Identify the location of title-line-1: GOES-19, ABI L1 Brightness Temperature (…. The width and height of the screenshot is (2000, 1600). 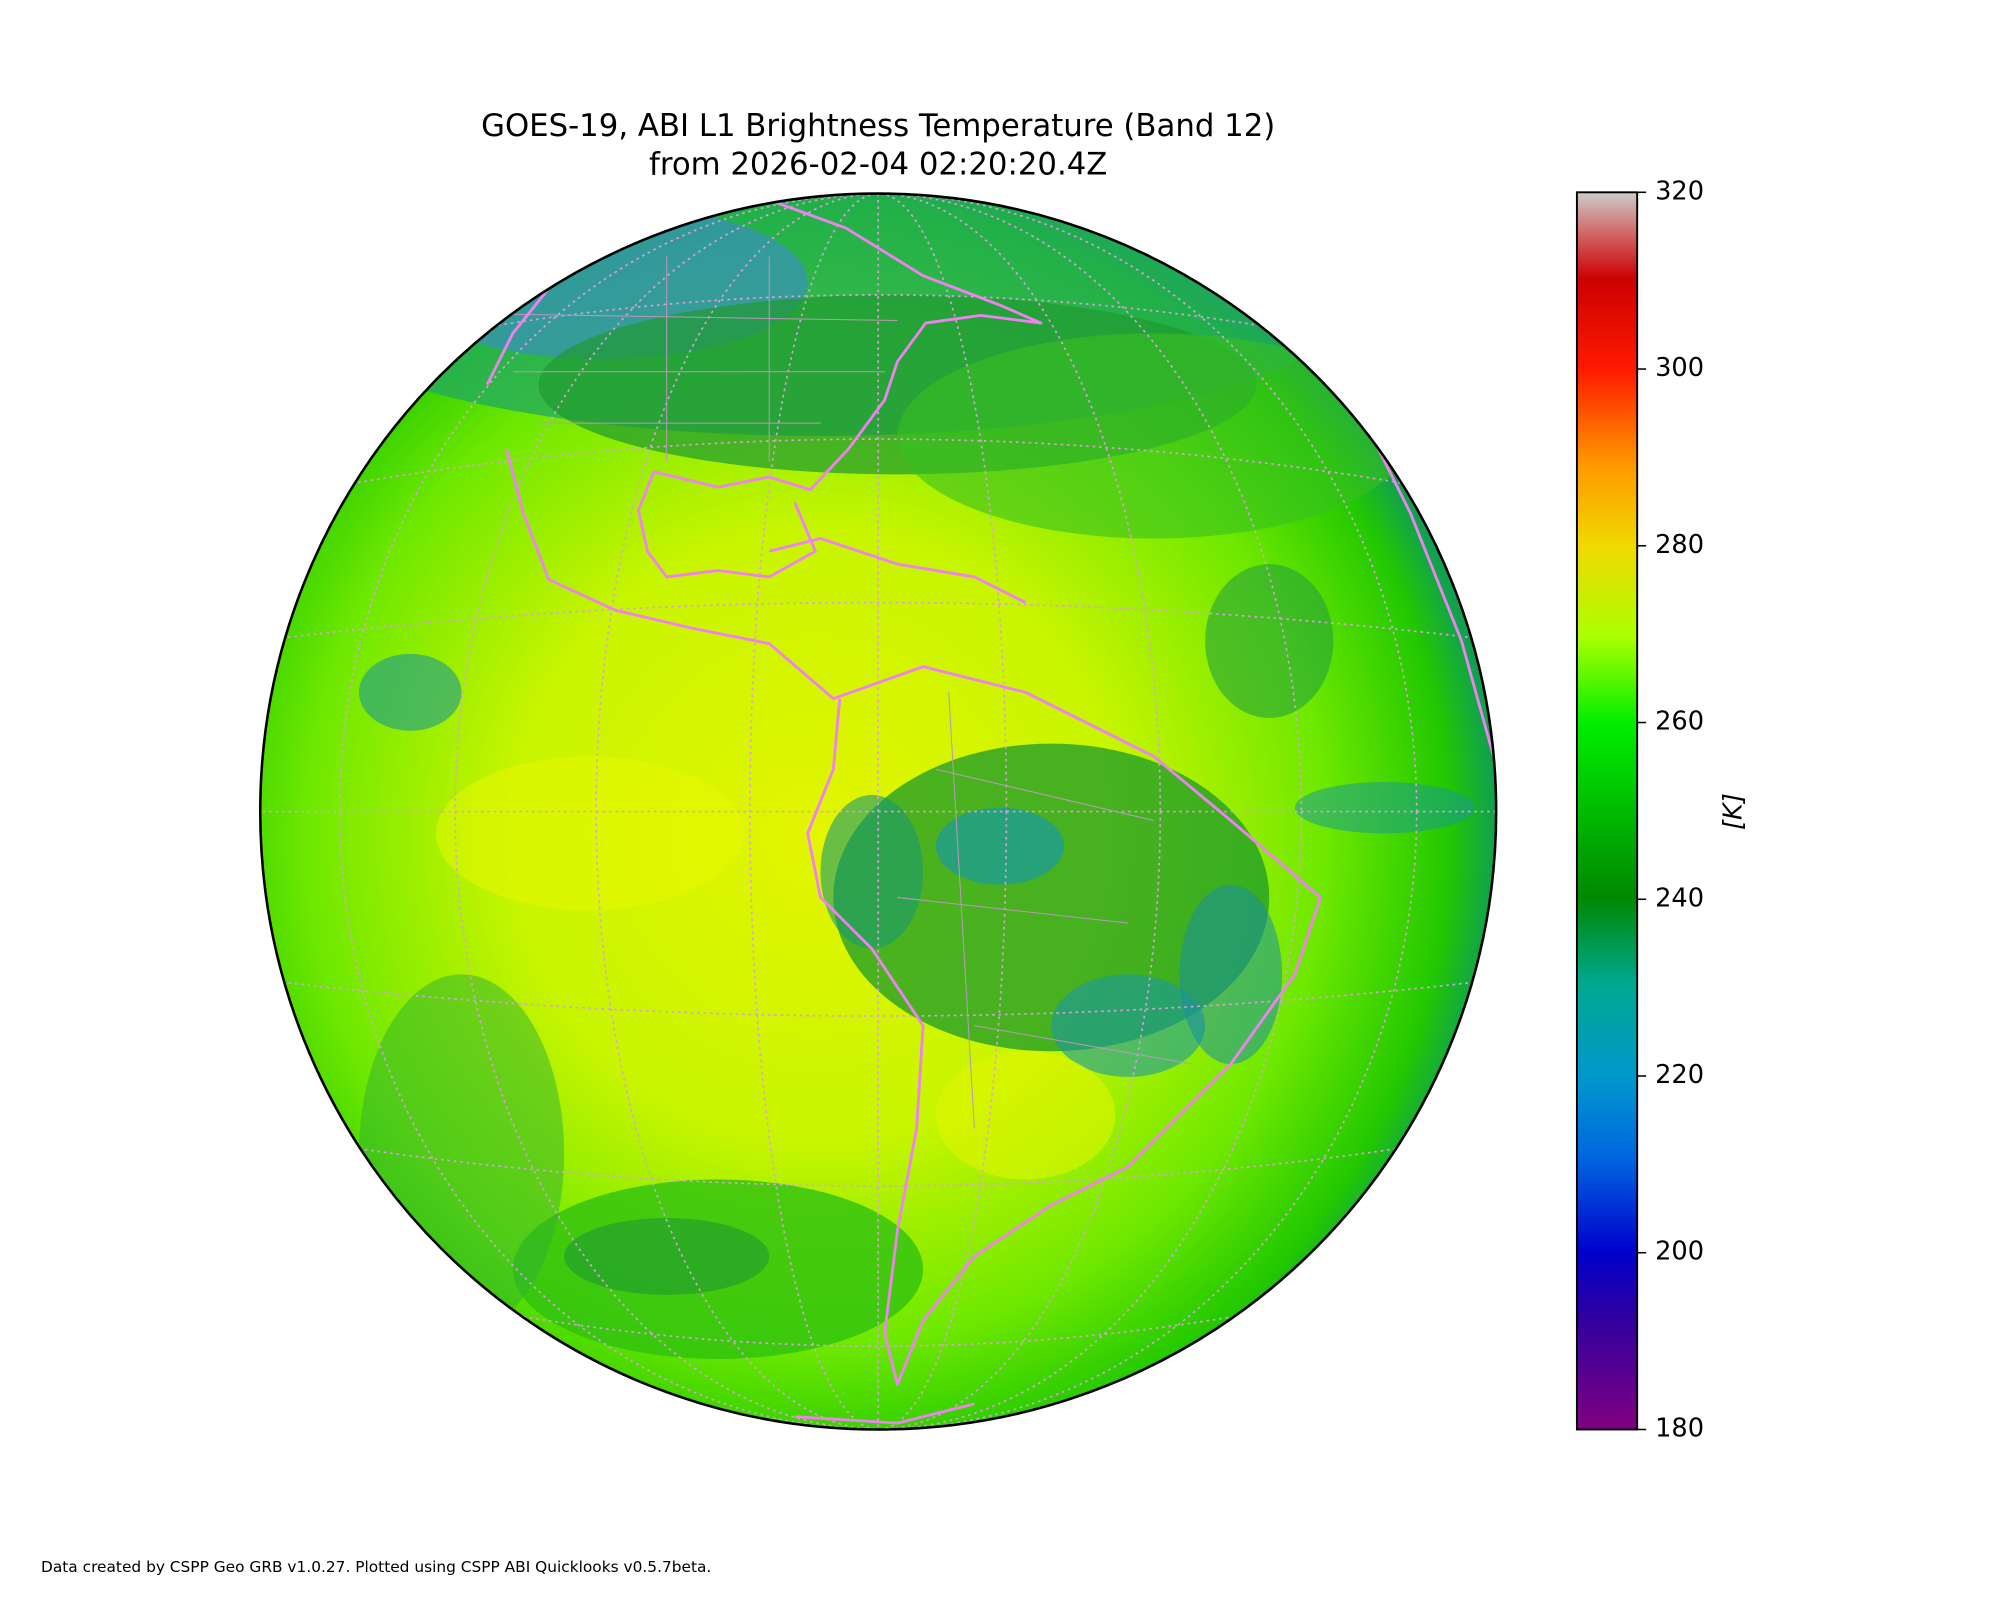
(878, 126).